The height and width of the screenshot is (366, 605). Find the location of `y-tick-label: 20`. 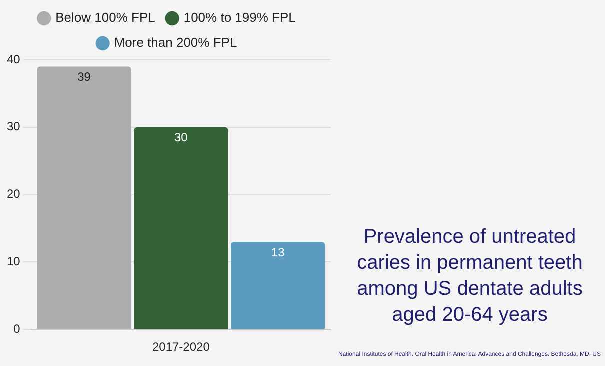

y-tick-label: 20 is located at coordinates (13, 194).